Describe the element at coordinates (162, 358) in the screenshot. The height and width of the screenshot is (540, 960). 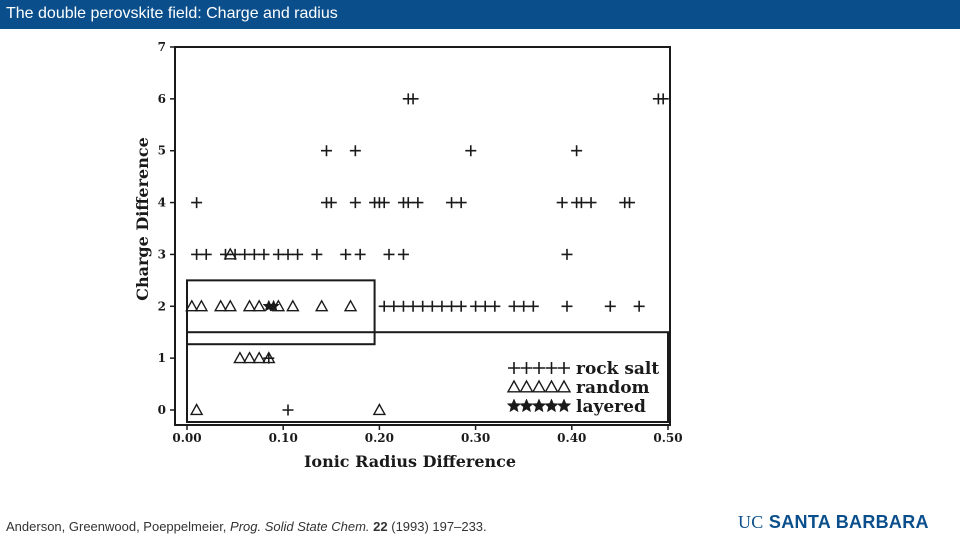
I see `y-tick-label: 1` at that location.